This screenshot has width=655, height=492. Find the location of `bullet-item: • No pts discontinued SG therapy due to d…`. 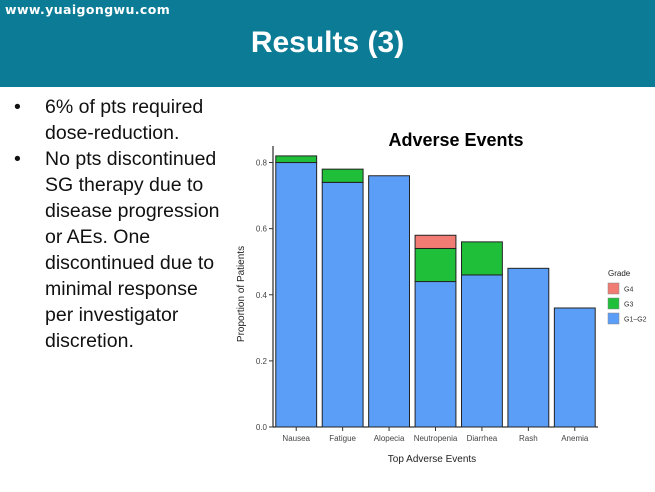

bullet-item: • No pts discontinued SG therapy due to d… is located at coordinates (121, 250).